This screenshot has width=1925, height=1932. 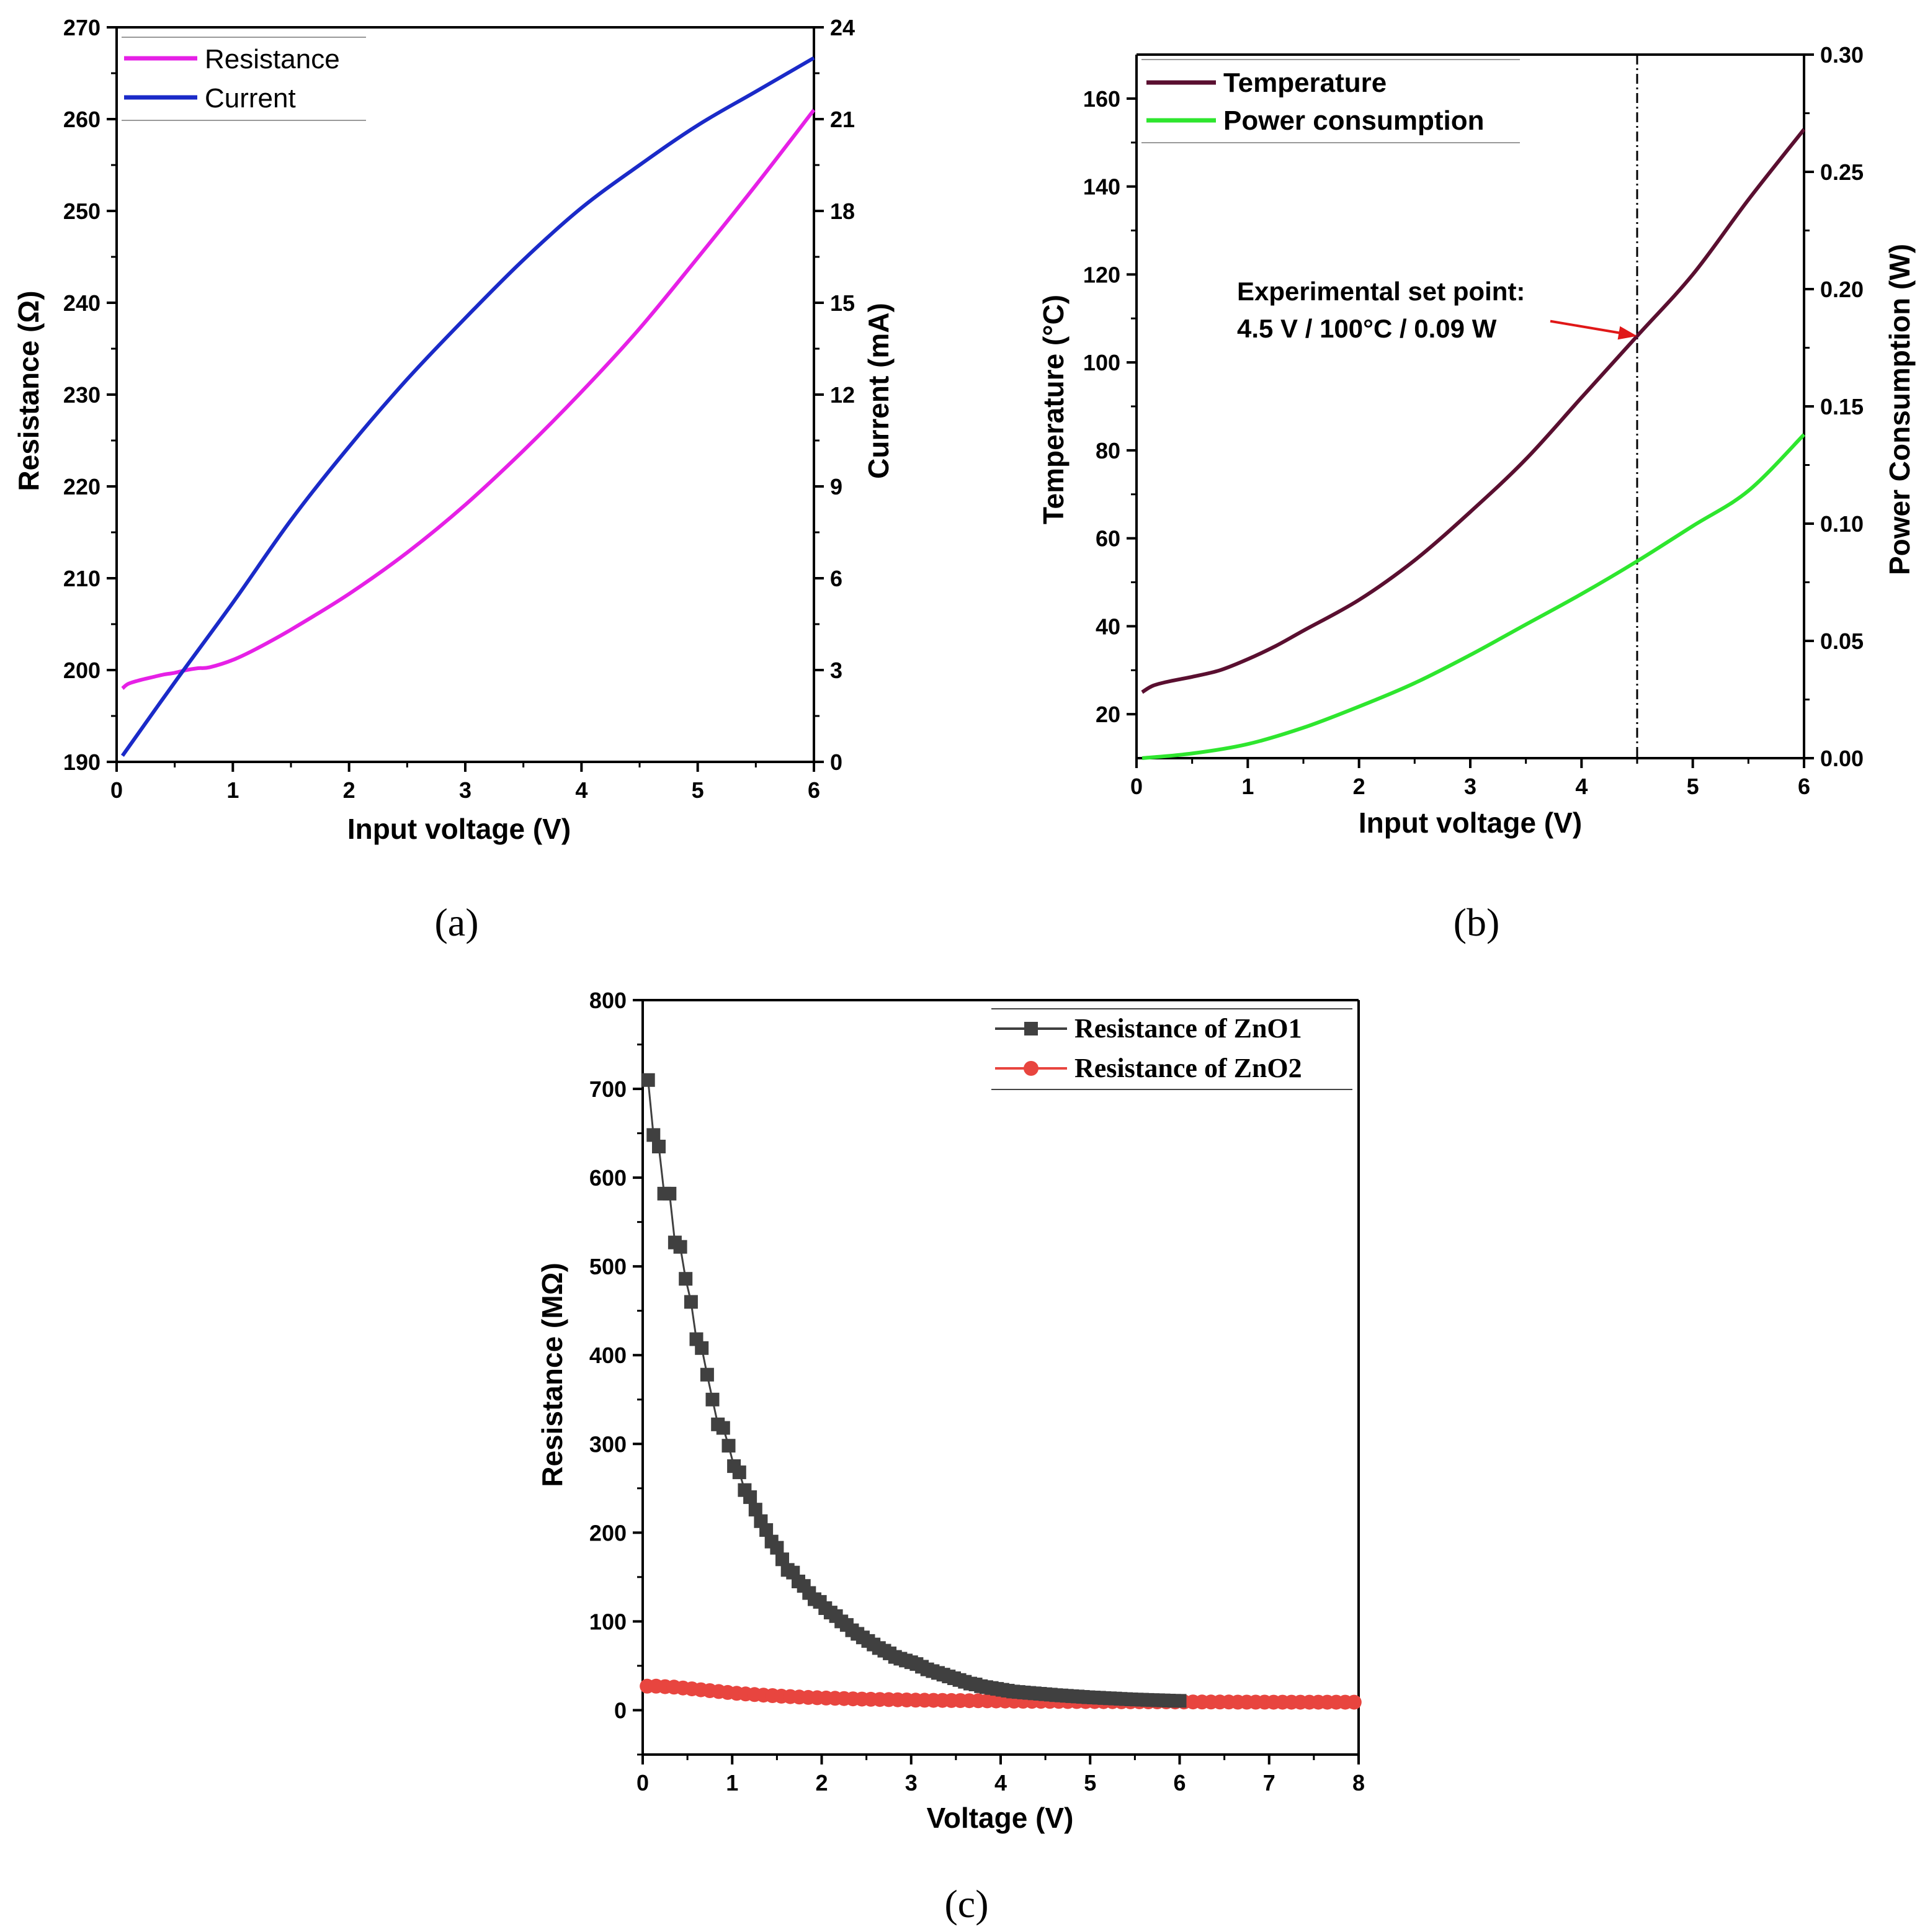 What do you see at coordinates (1101, 362) in the screenshot?
I see `y-tick-label: 100` at bounding box center [1101, 362].